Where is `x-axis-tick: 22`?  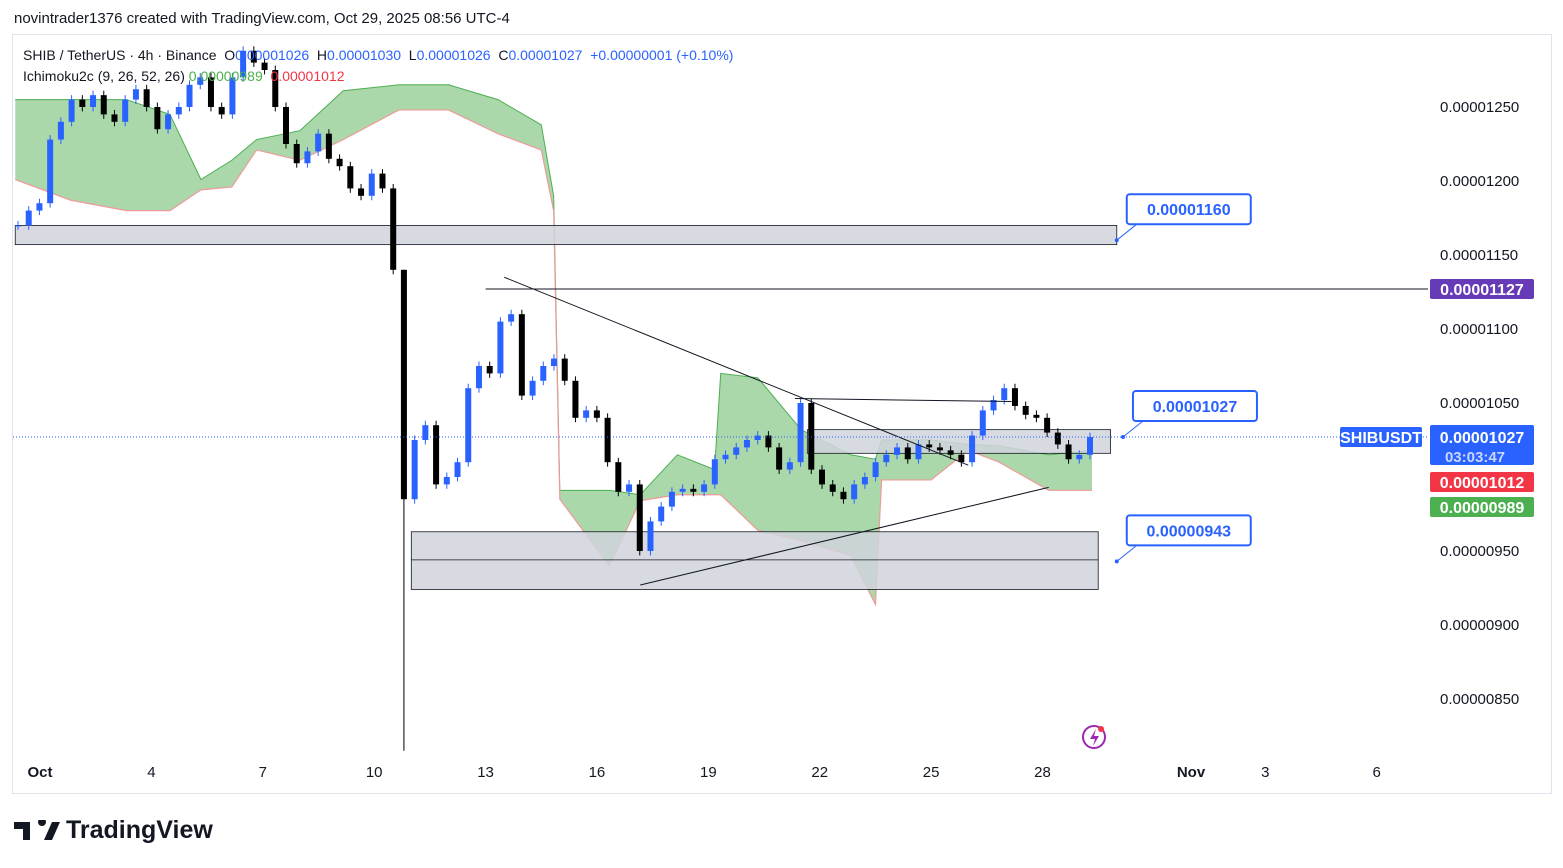 x-axis-tick: 22 is located at coordinates (819, 772).